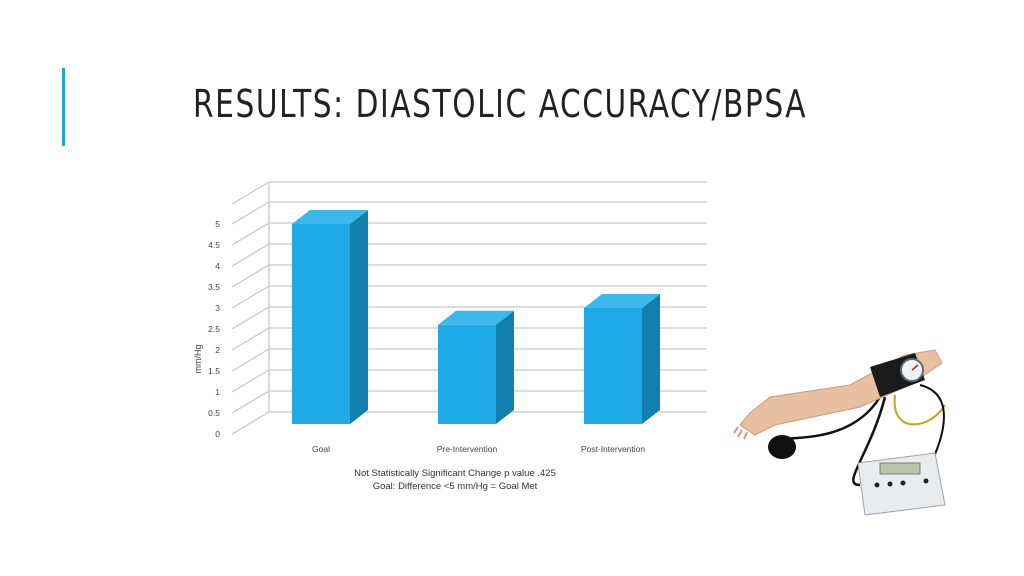  Describe the element at coordinates (321, 449) in the screenshot. I see `x-category-label: Goal` at that location.